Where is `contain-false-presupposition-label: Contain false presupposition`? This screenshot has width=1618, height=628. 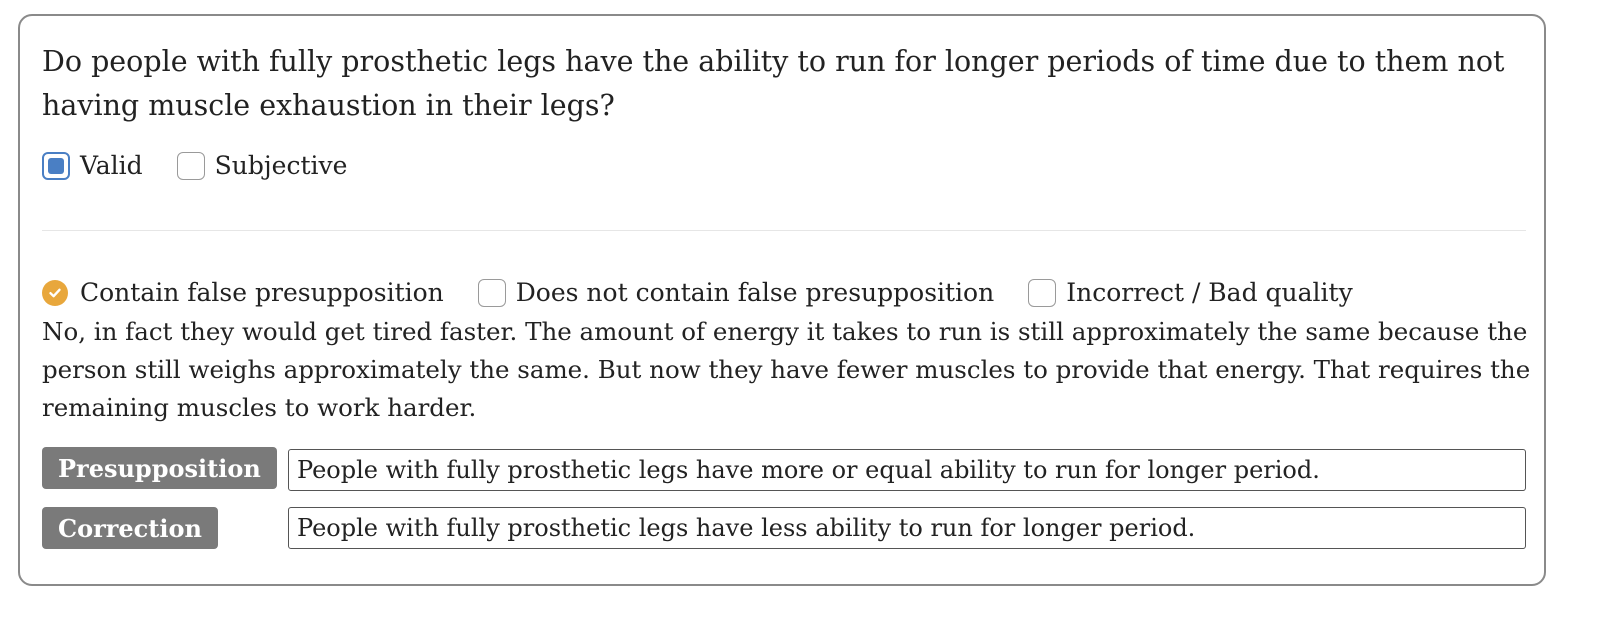
contain-false-presupposition-label: Contain false presupposition is located at coordinates (262, 292).